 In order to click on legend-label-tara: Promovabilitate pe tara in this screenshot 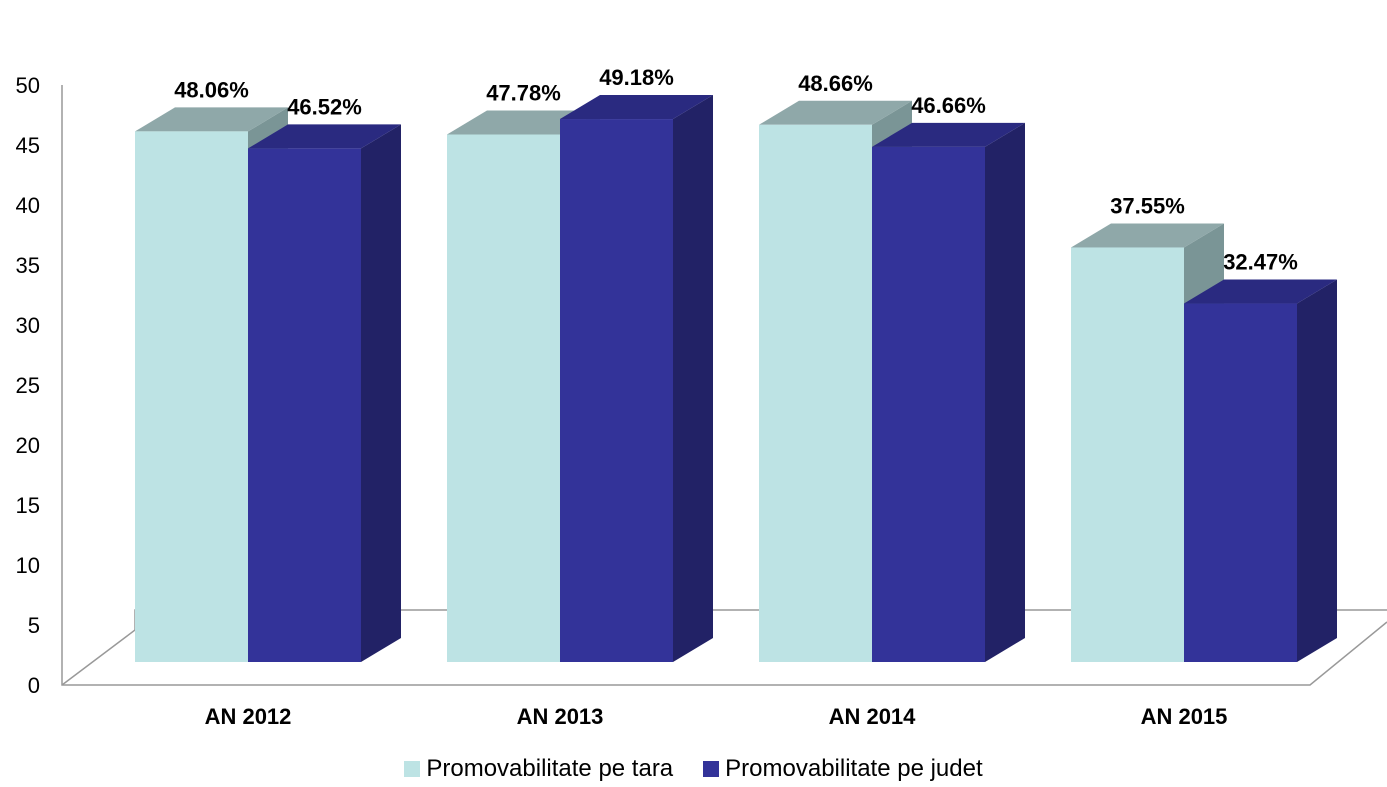, I will do `click(550, 768)`.